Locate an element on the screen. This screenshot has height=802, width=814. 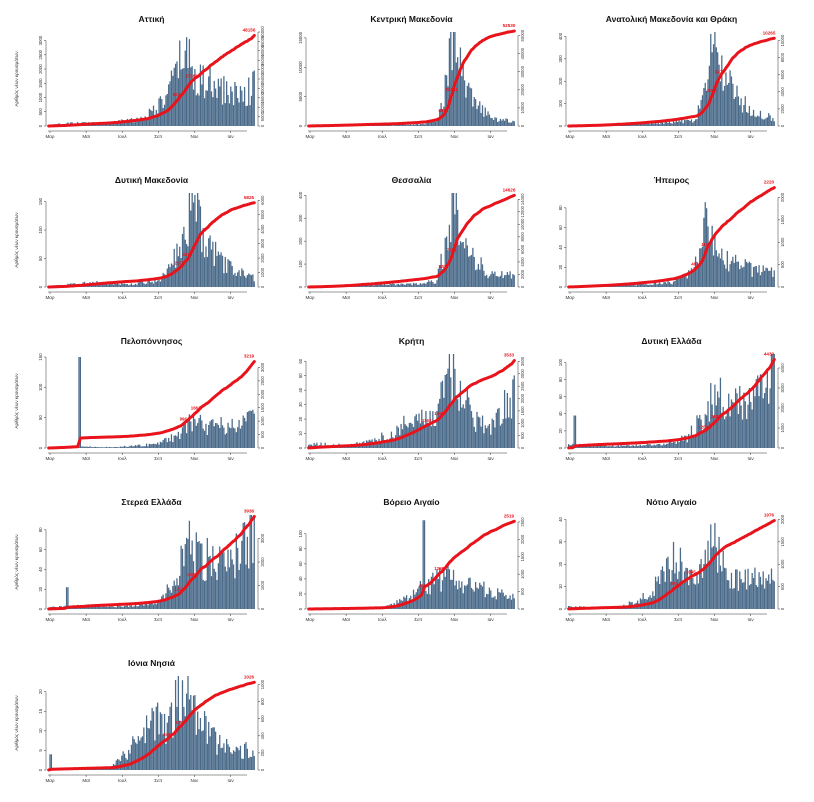
y-tick-label: 200 is located at coordinates (300, 241).